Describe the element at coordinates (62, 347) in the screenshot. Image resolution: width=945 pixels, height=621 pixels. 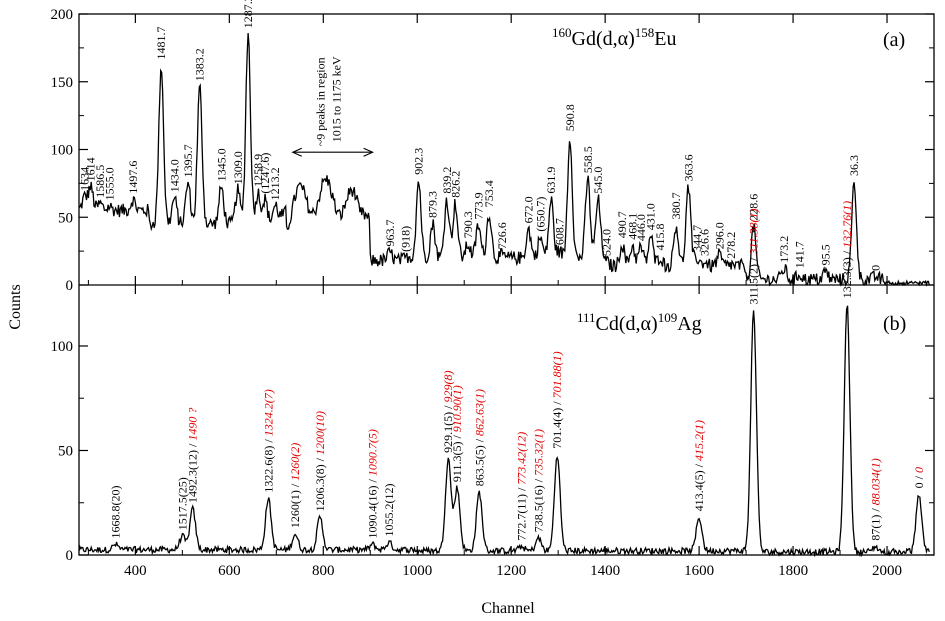
I see `y-tick-label-b: 100` at that location.